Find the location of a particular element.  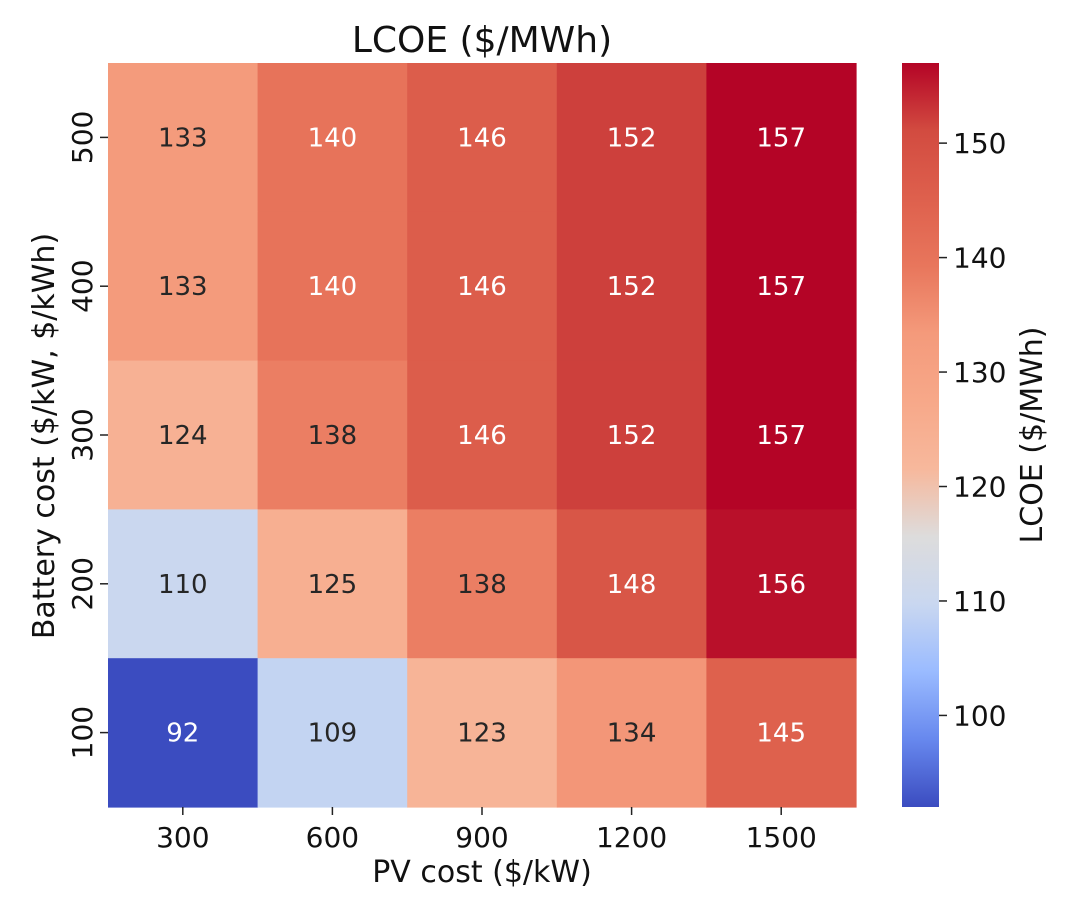

y-tick-label: 400 is located at coordinates (82, 285).